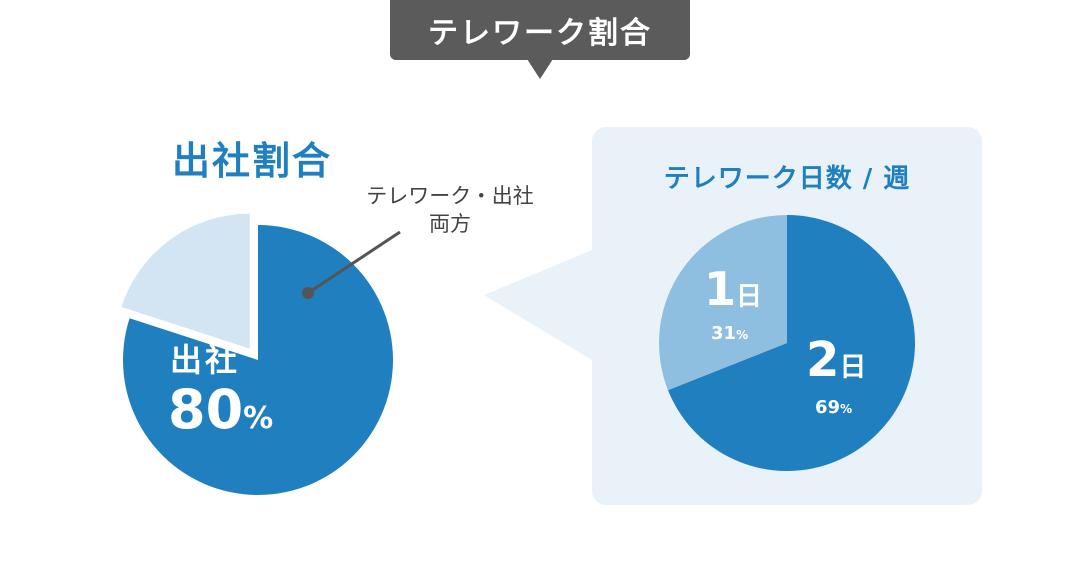  I want to click on pie-slice-1day, so click(723, 303).